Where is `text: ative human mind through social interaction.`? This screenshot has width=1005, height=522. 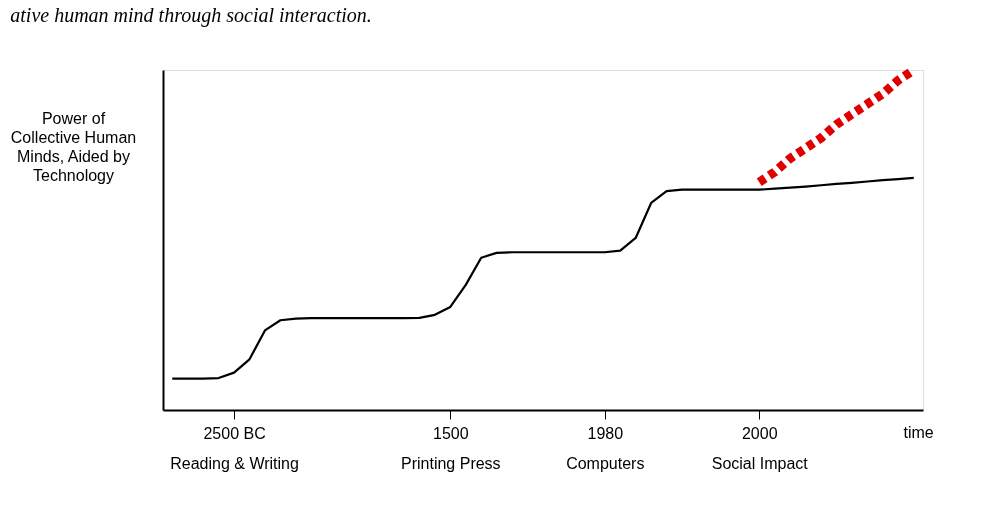
text: ative human mind through social interaction. is located at coordinates (191, 15).